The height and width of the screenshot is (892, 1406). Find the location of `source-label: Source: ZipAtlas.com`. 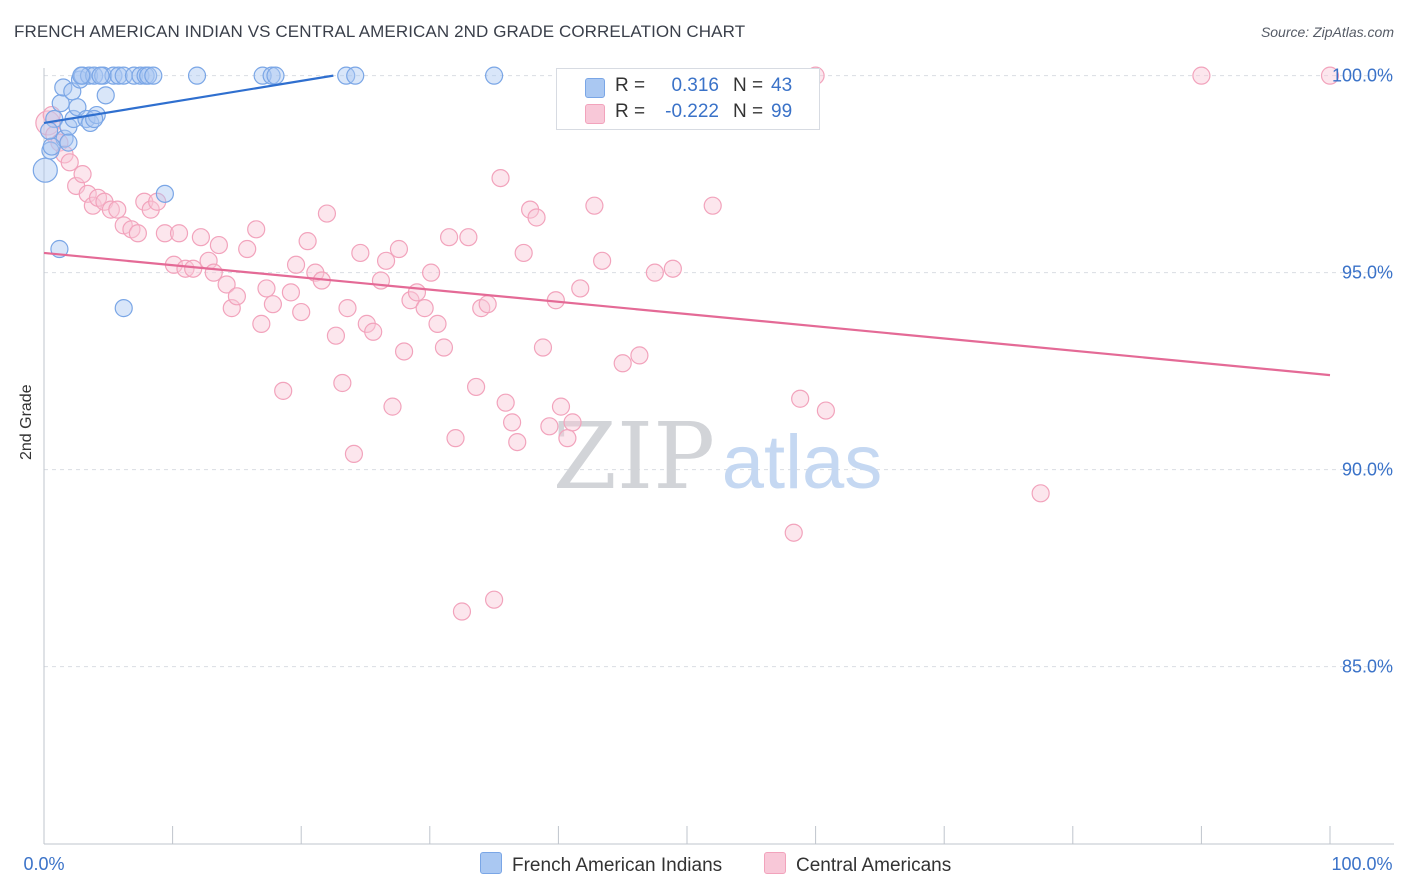

source-label: Source: ZipAtlas.com is located at coordinates (1327, 32).